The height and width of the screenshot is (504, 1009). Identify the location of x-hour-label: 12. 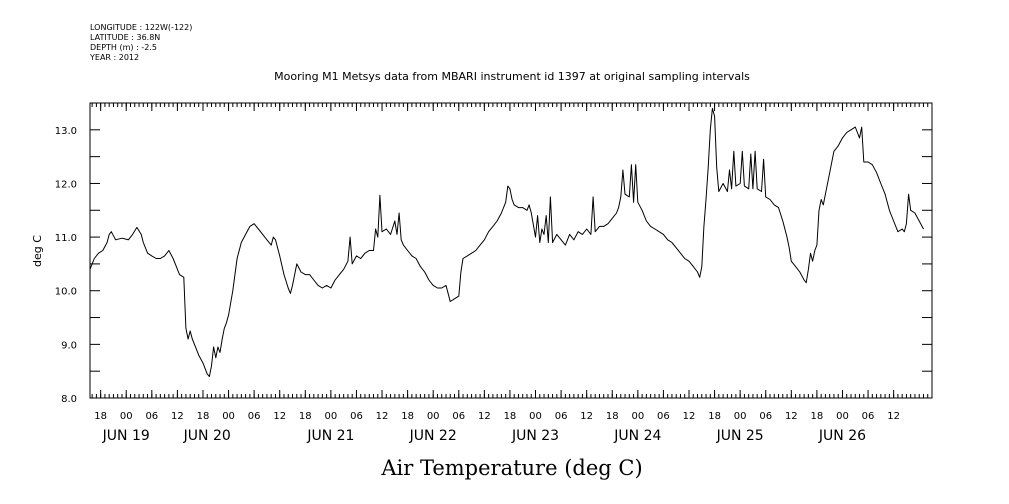
(791, 416).